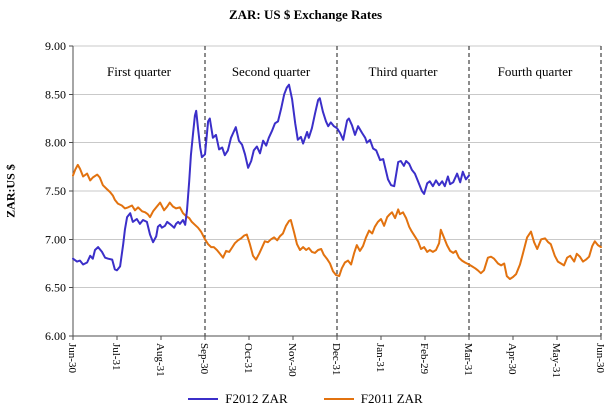  I want to click on chart-title: ZAR: US $ Exchange Rates, so click(305, 14).